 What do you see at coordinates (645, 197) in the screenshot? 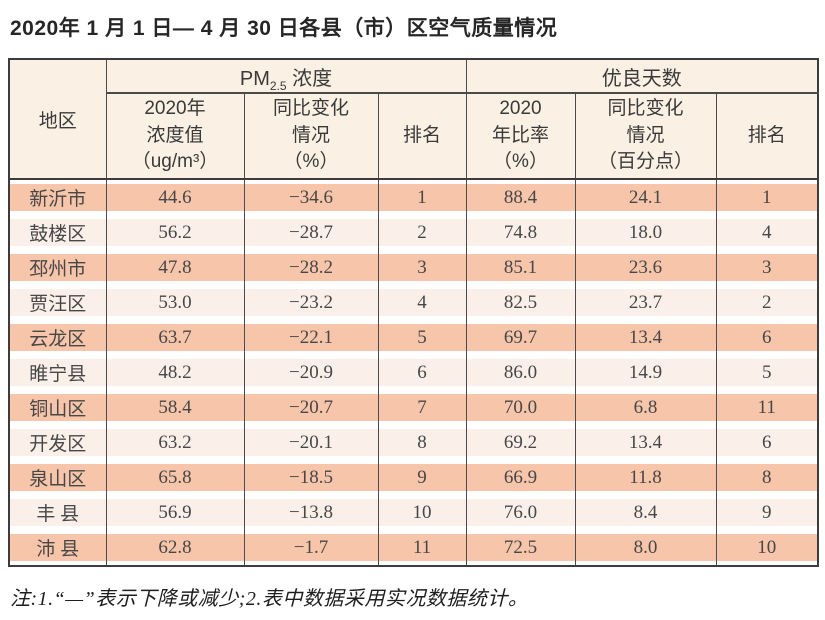
I see `gd-change-cell: 24.1` at bounding box center [645, 197].